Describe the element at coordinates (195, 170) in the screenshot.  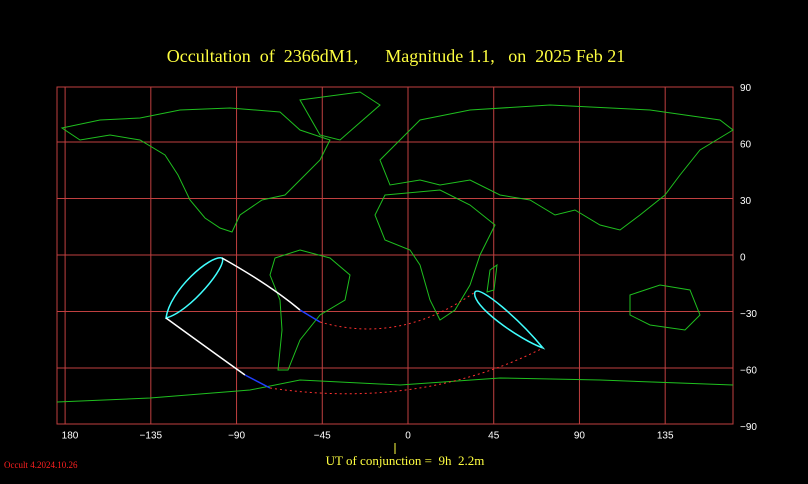
I see `north-america` at that location.